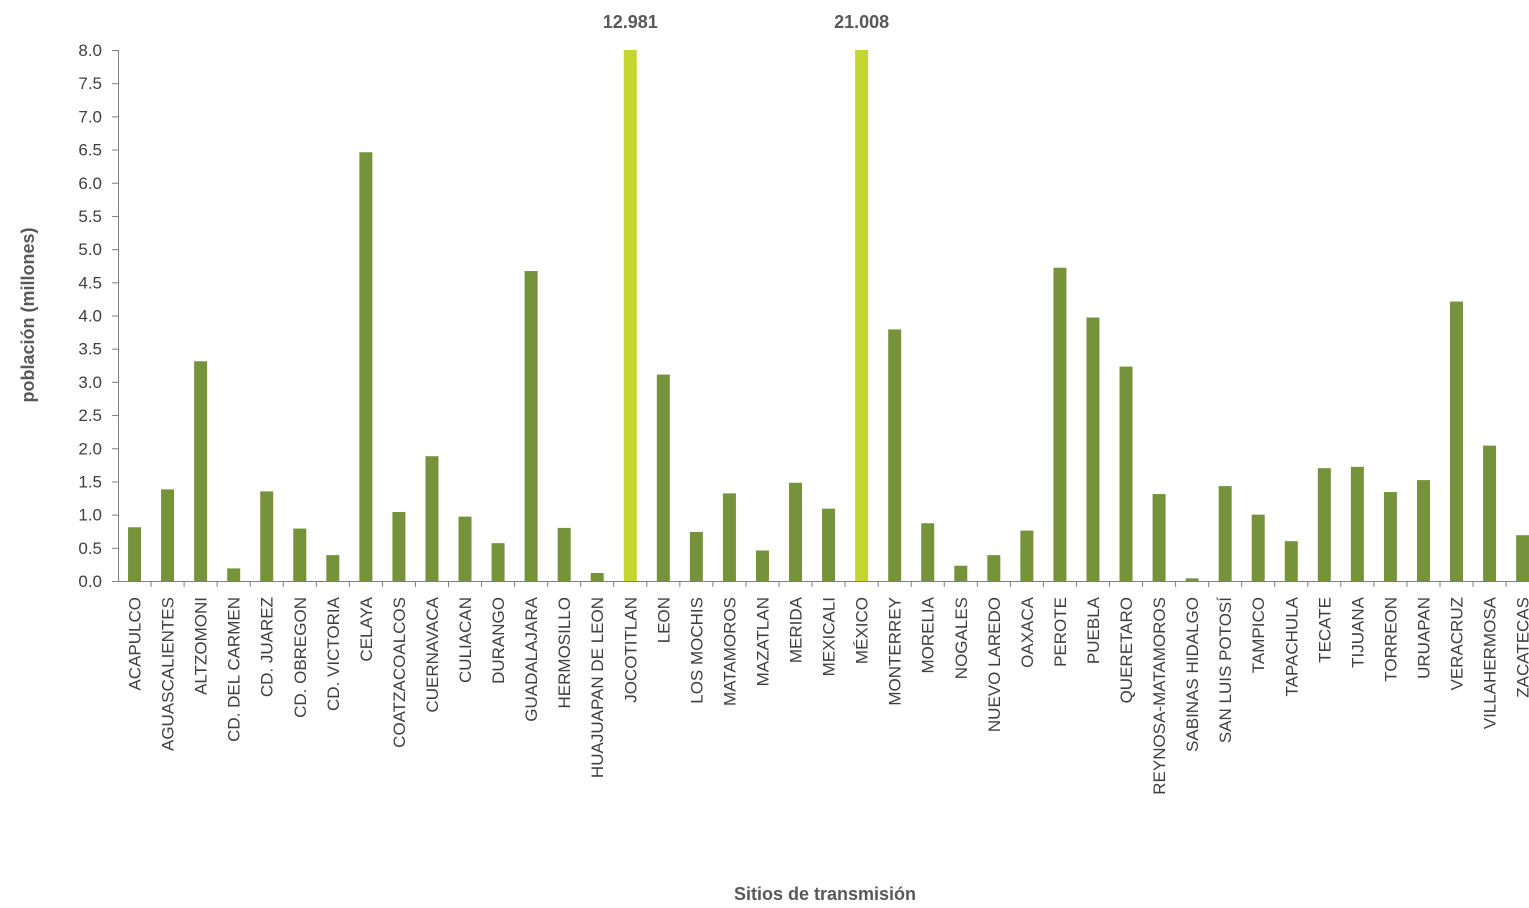 Image resolution: width=1529 pixels, height=908 pixels. What do you see at coordinates (300, 657) in the screenshot?
I see `x-tick-label: CD. OBREGON` at bounding box center [300, 657].